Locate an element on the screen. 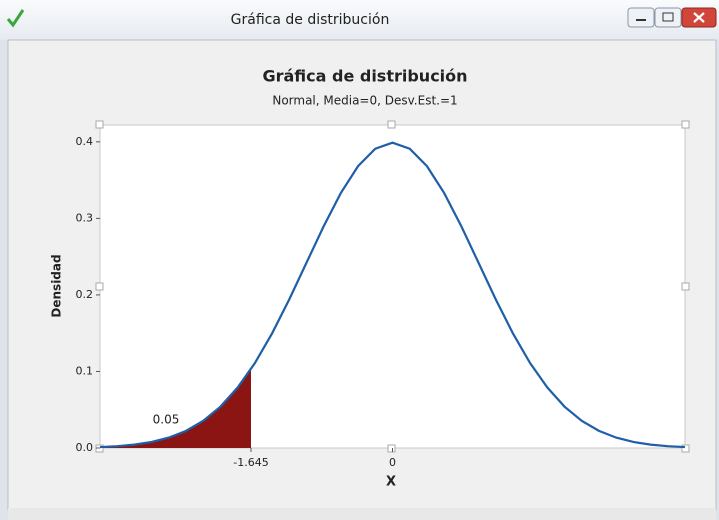  x-tick-label: -1.645 is located at coordinates (250, 462).